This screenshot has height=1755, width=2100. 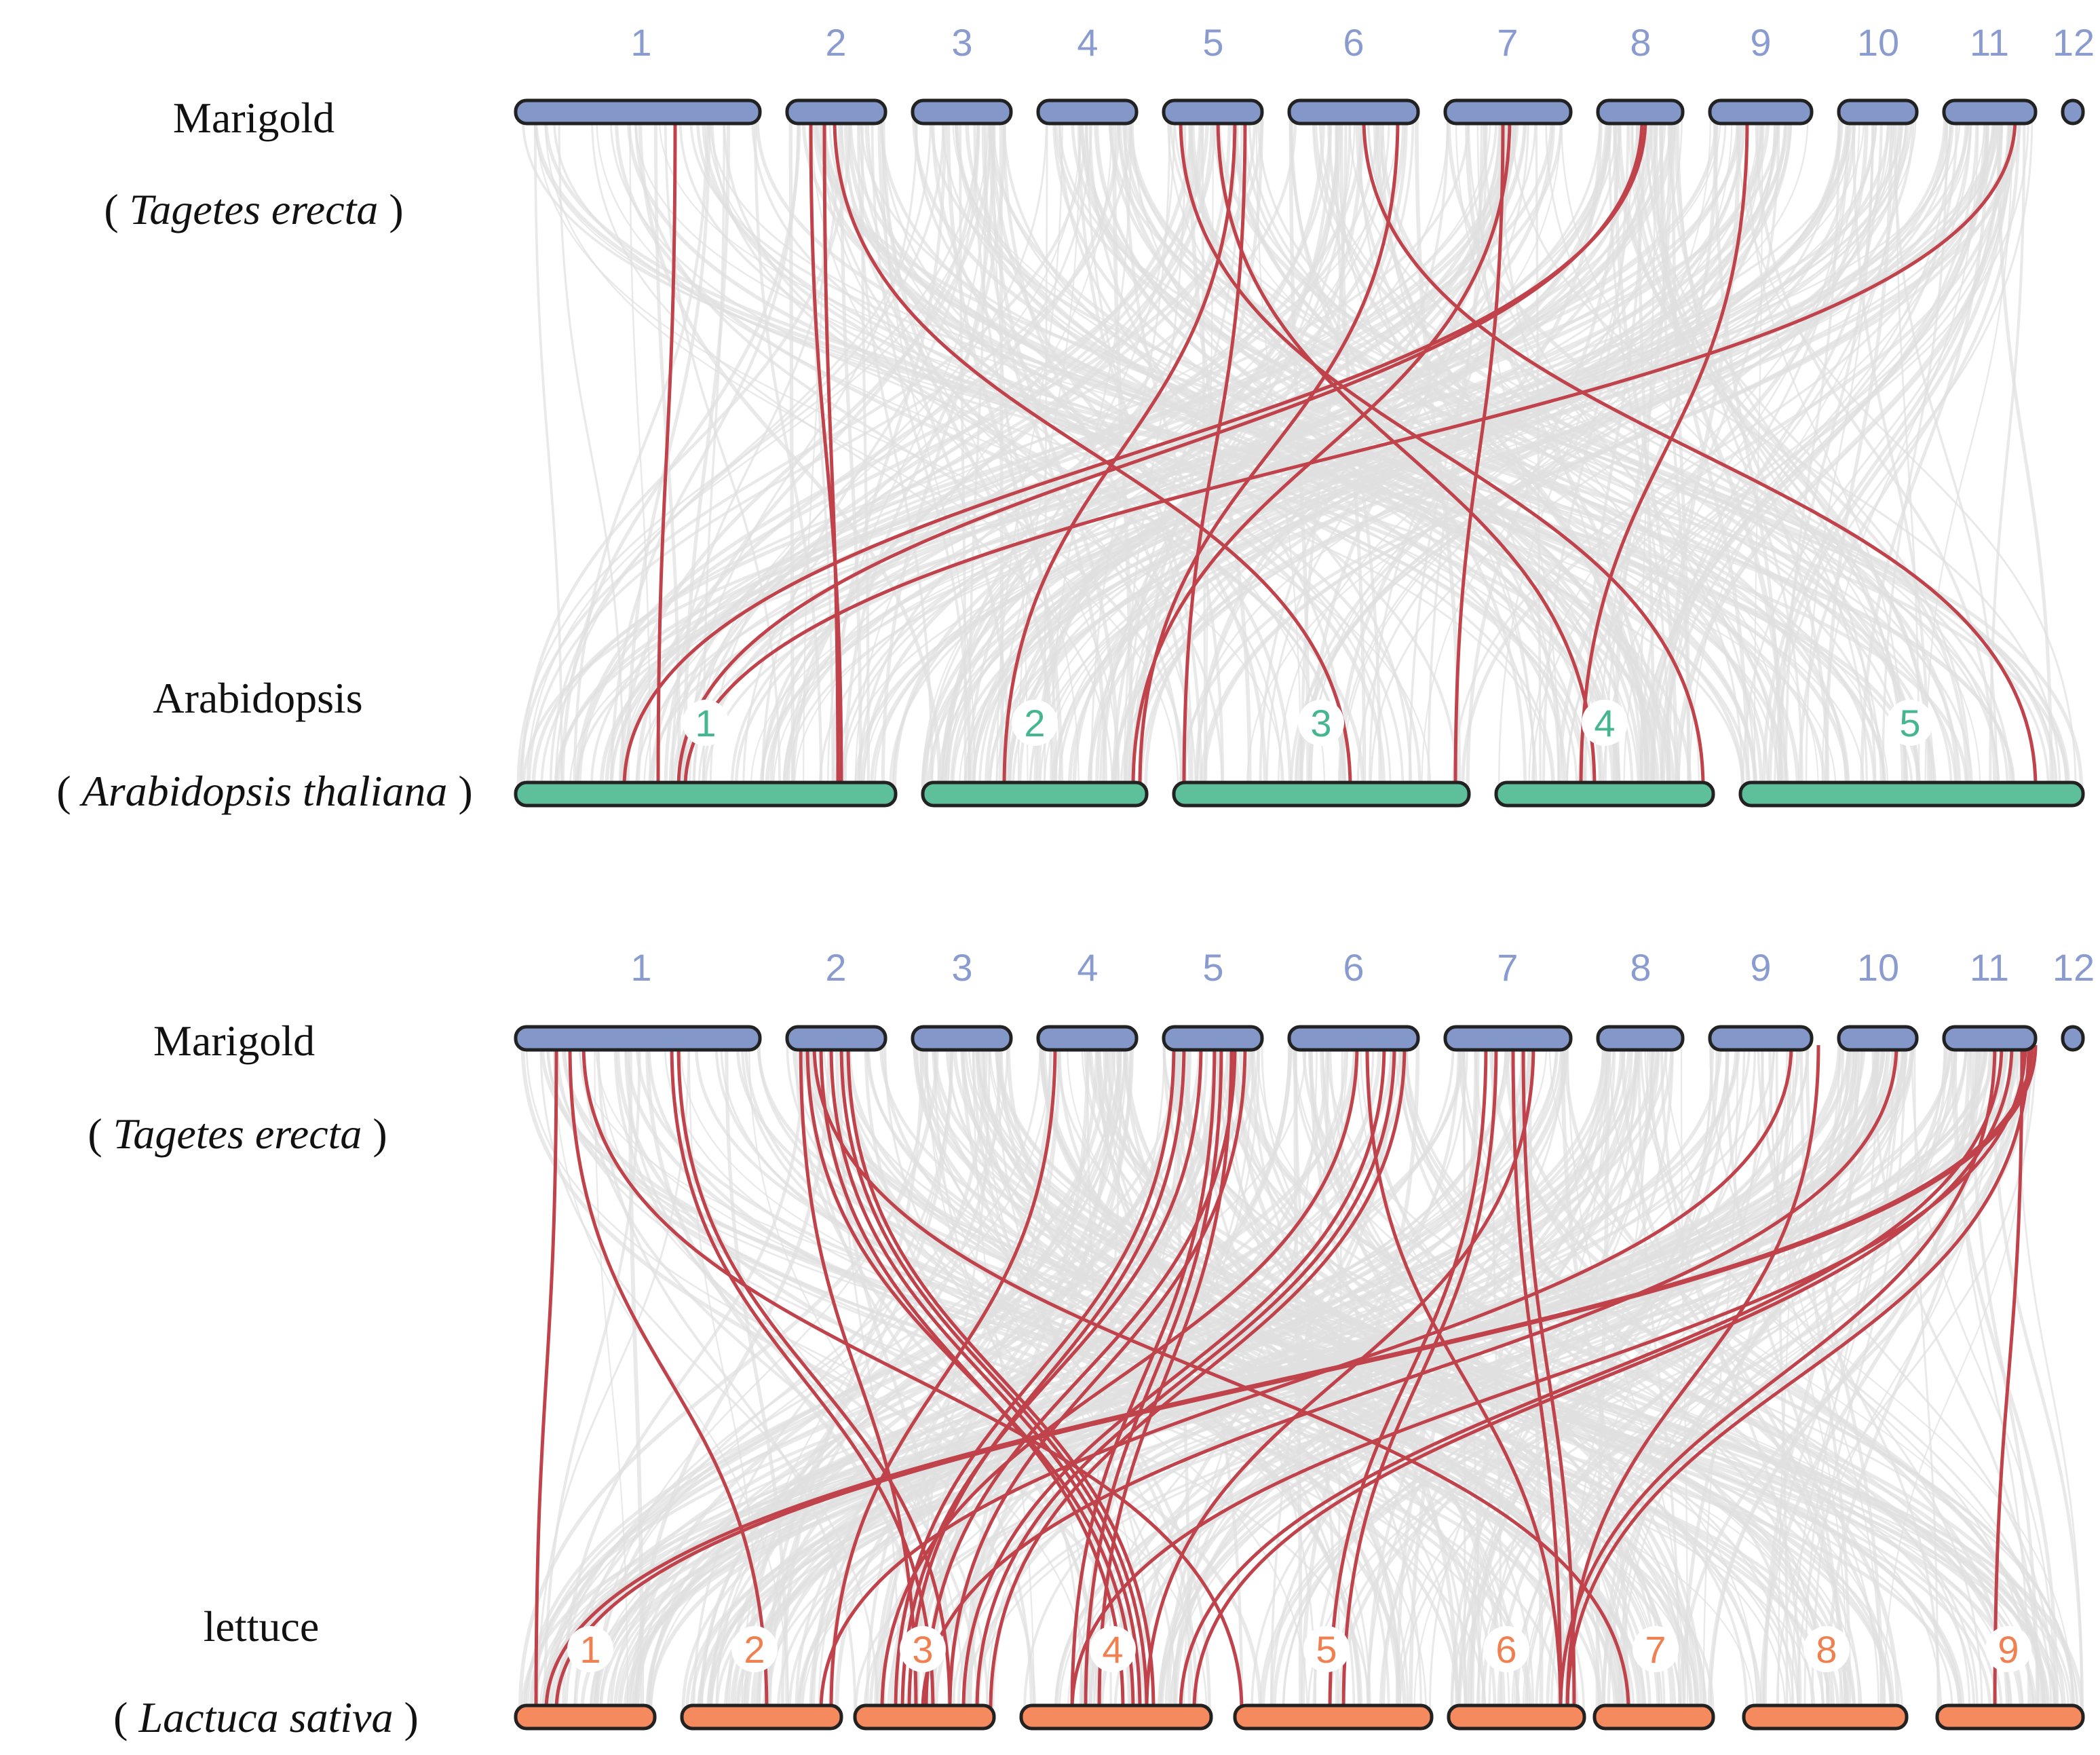 I want to click on bottom-chromosome-label: 5, so click(x=1326, y=1650).